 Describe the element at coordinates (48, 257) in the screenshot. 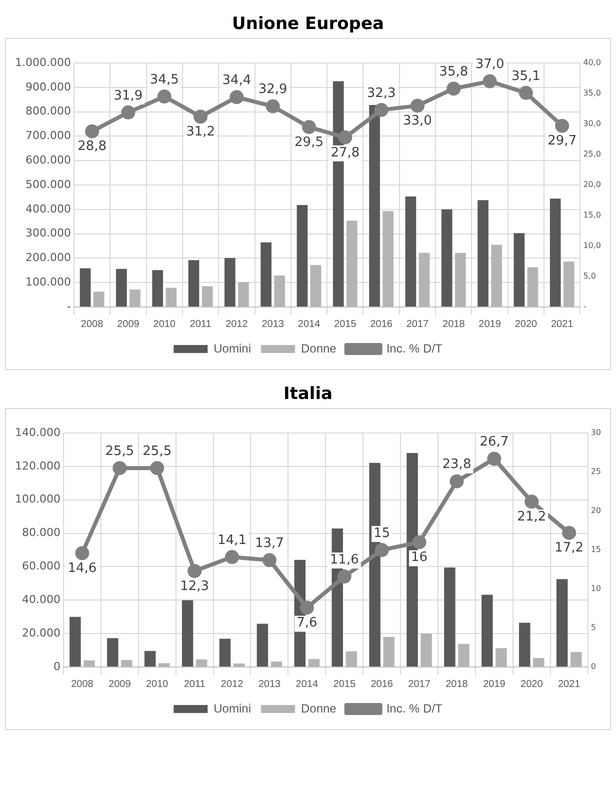

I see `y-tick-label: 200.000` at that location.